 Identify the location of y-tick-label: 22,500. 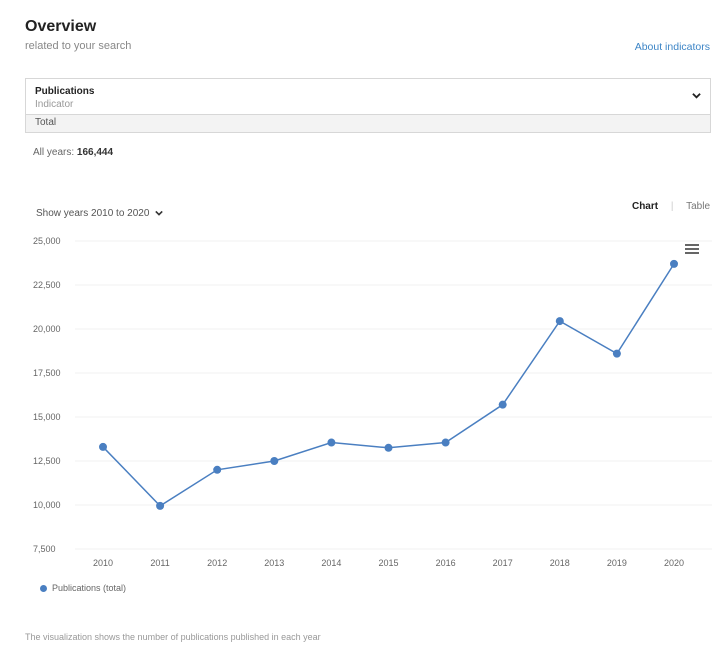
(47, 285).